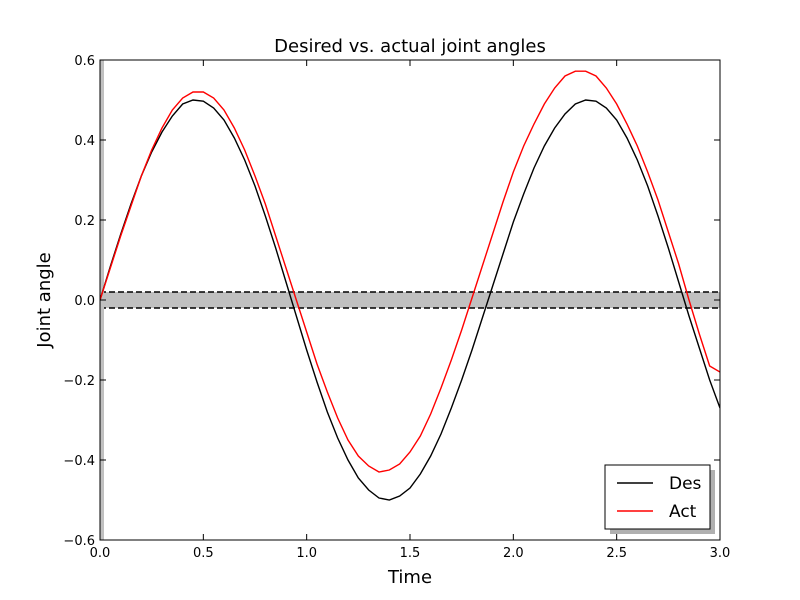 The image size is (800, 600). I want to click on y-axis-label: Joint angle, so click(44, 300).